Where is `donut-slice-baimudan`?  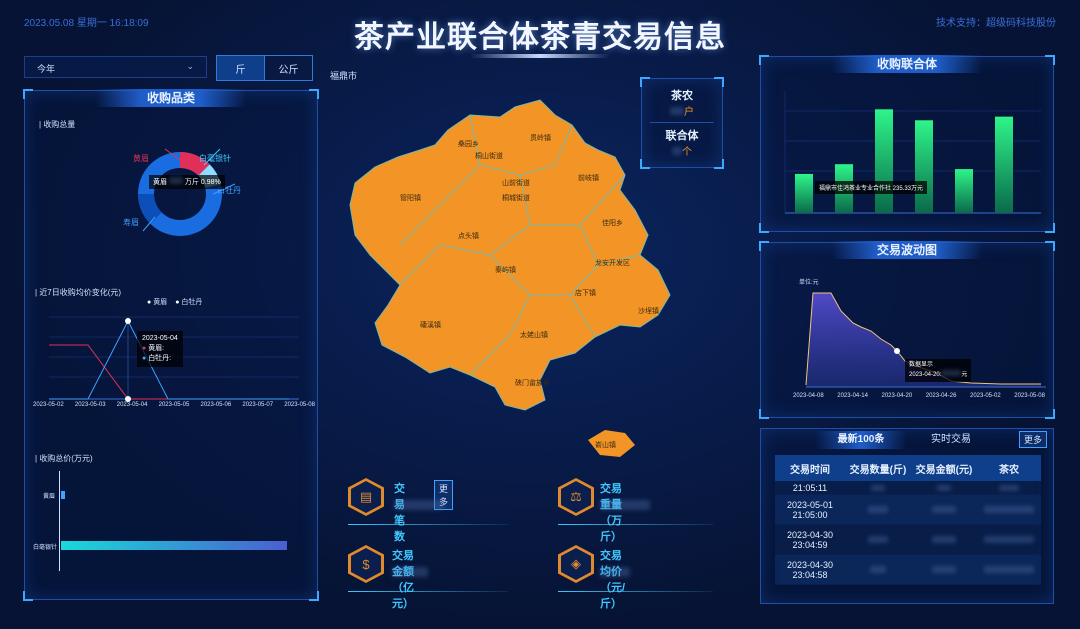 donut-slice-baimudan is located at coordinates (180, 194).